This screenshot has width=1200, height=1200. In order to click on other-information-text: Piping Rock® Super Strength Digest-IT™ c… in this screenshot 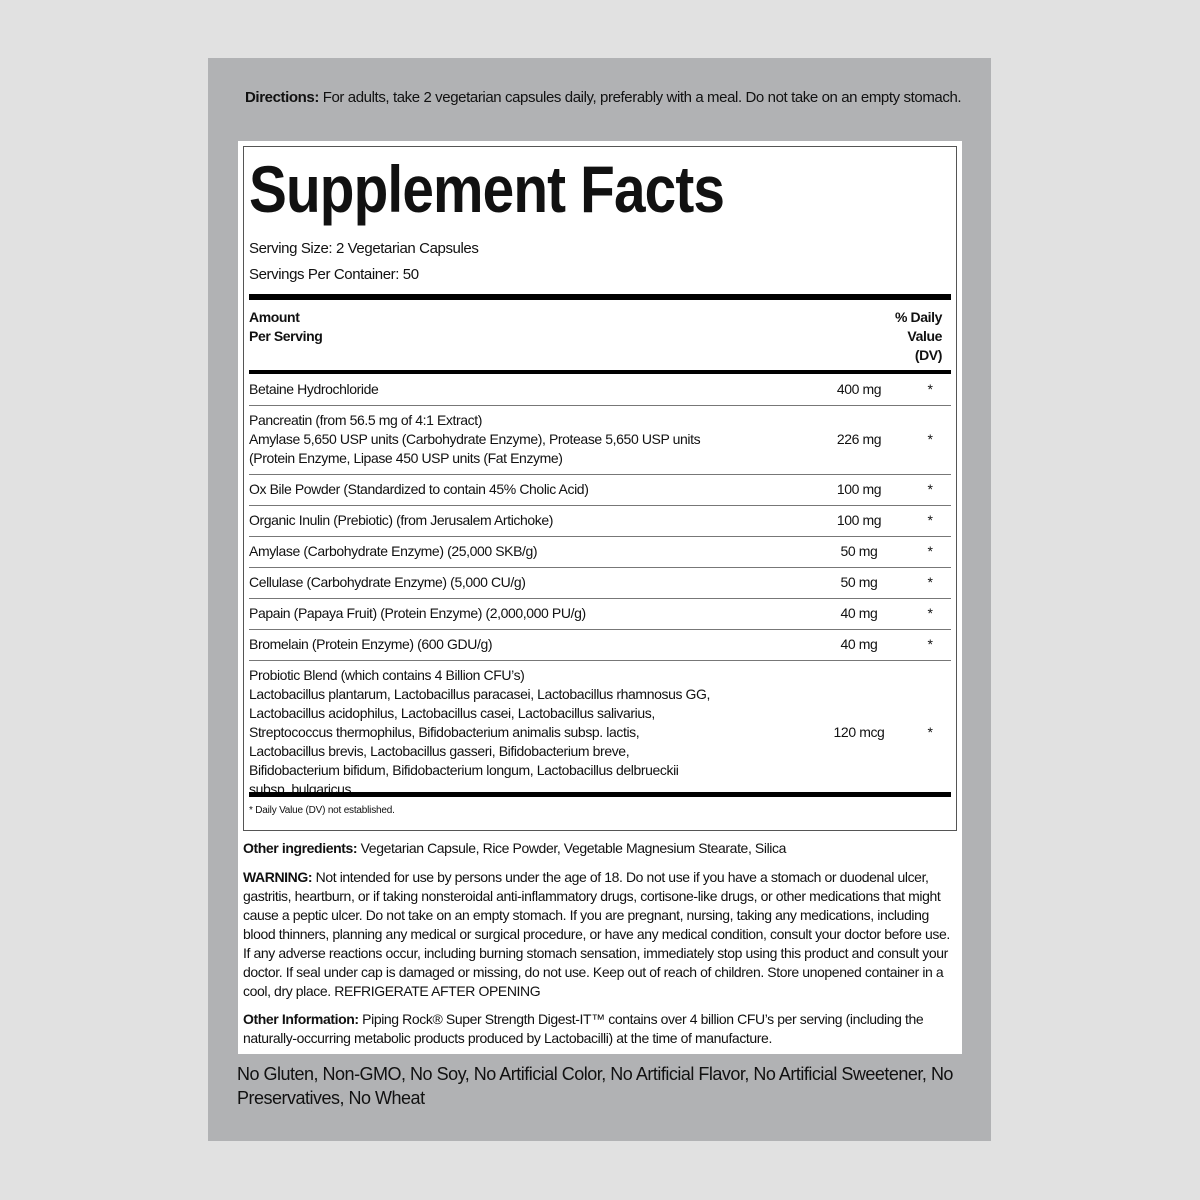, I will do `click(583, 1028)`.